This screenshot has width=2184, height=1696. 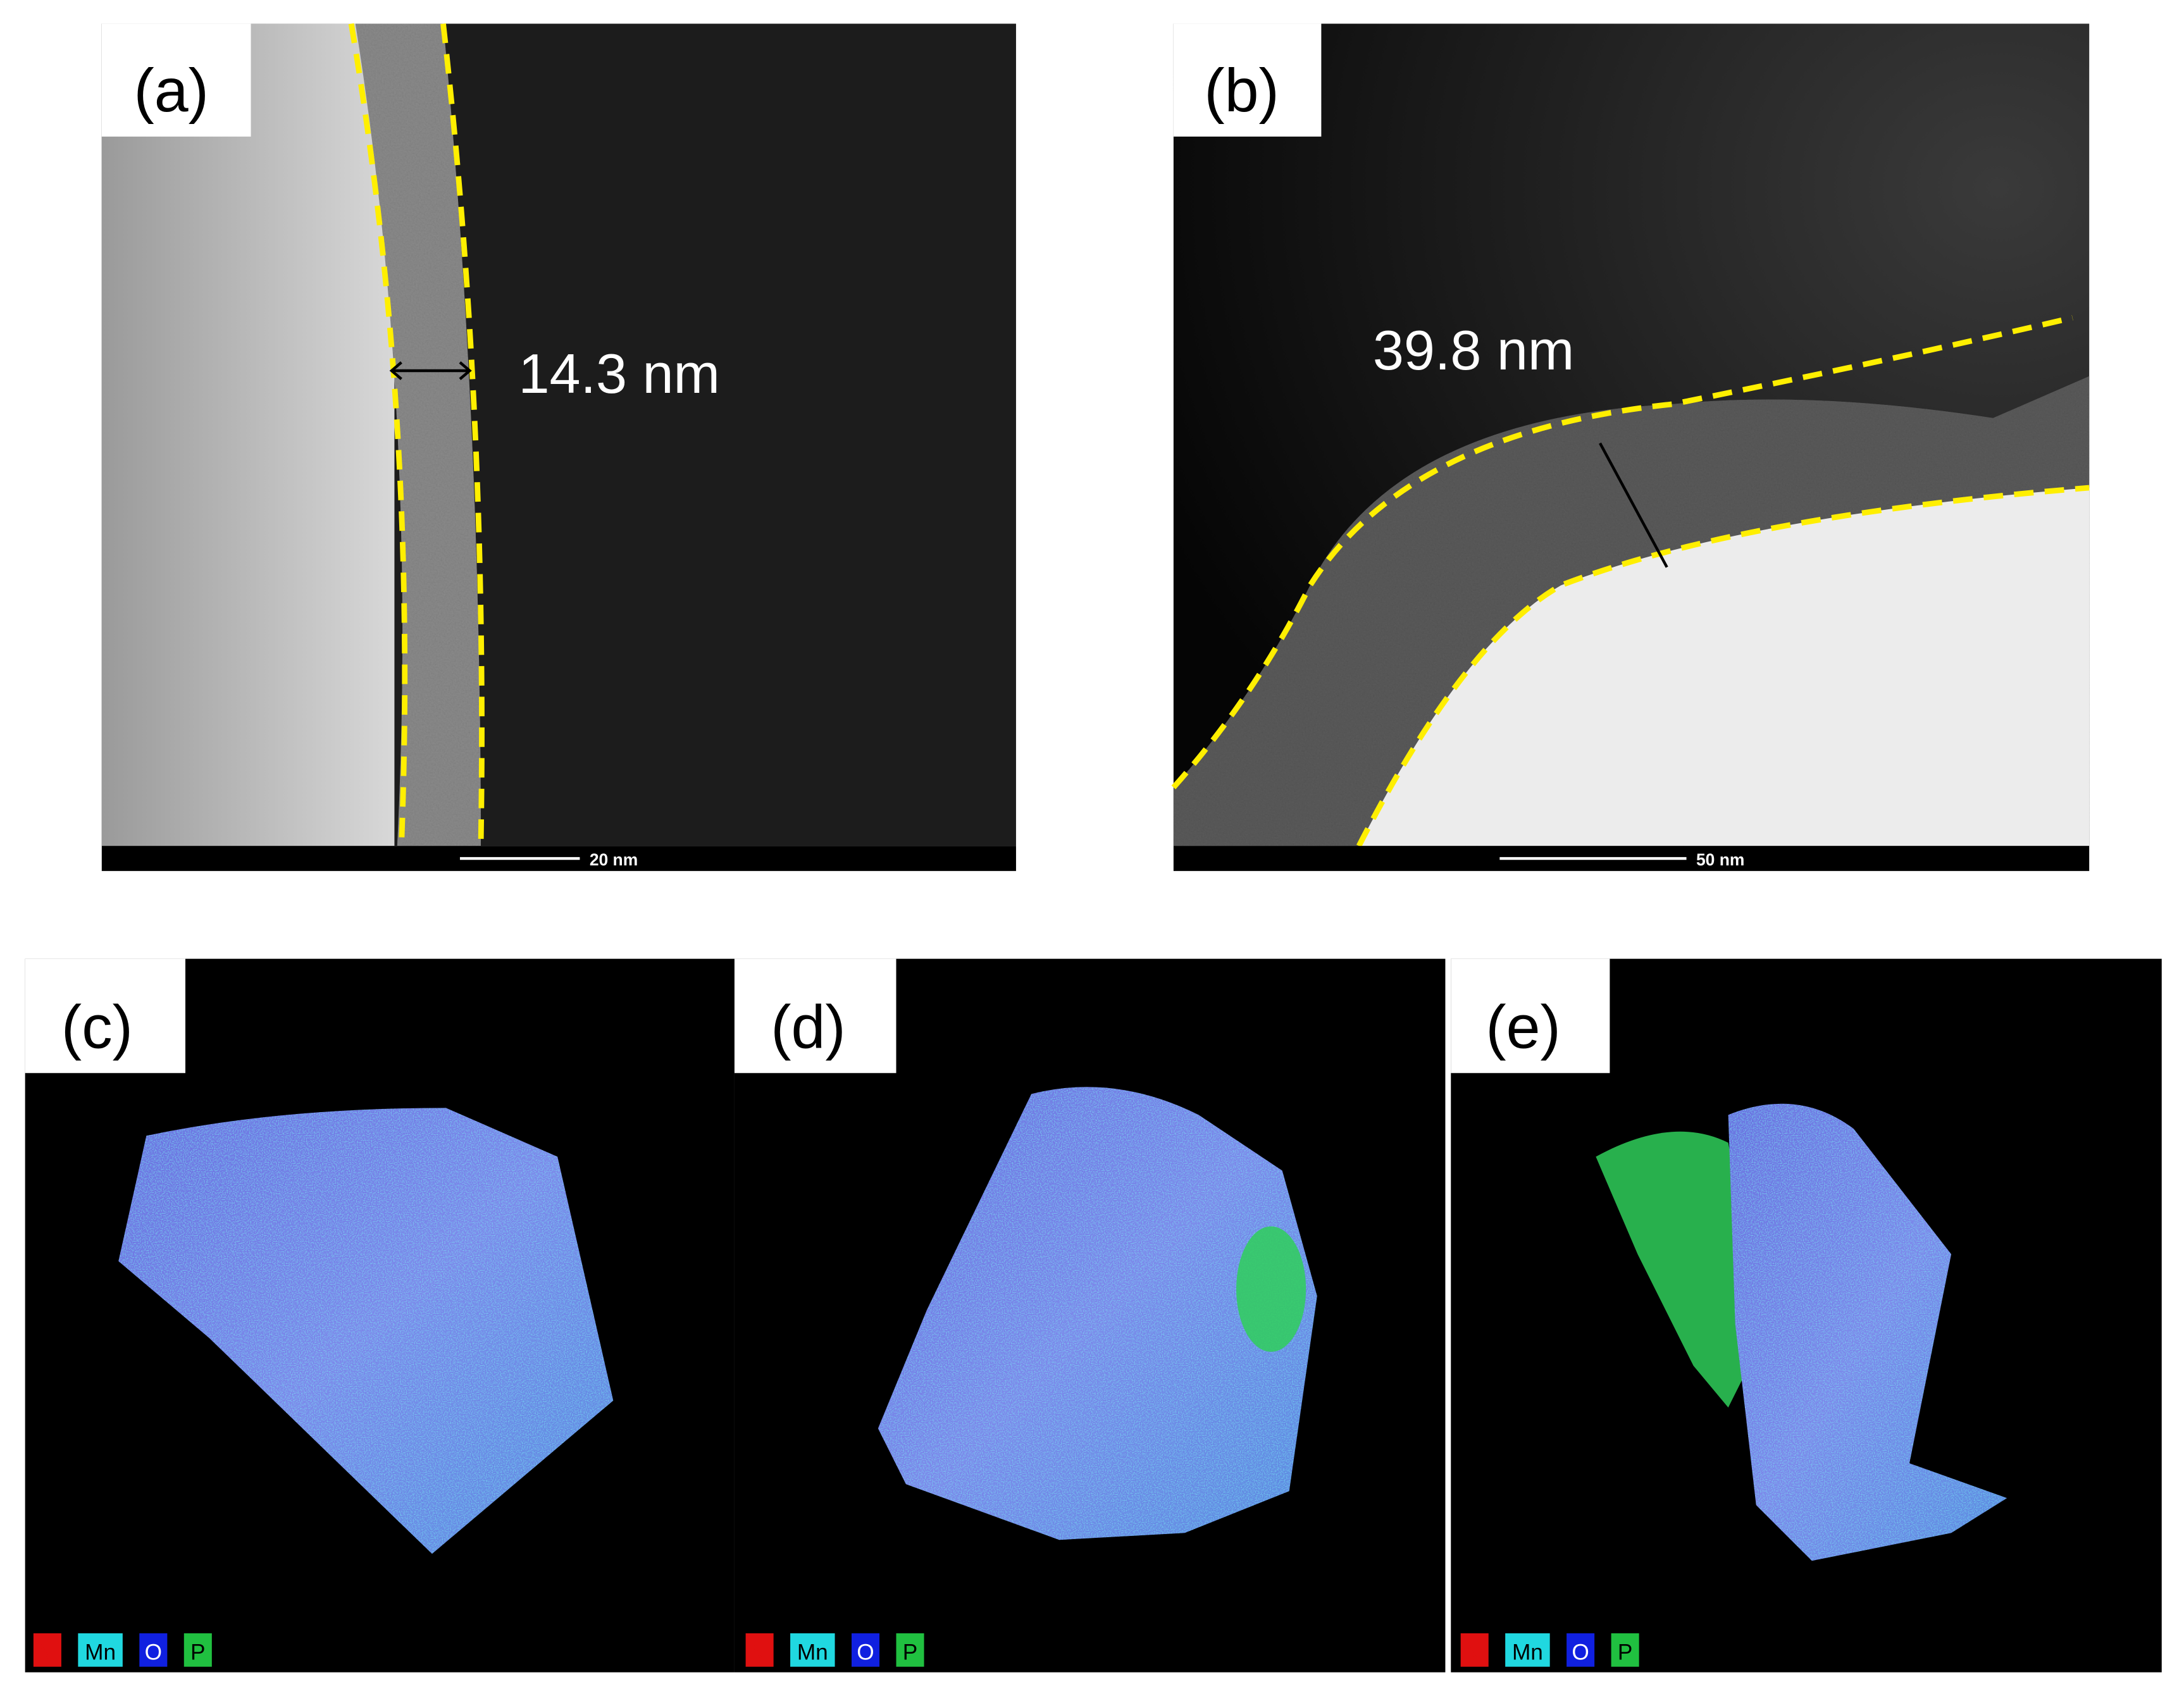 What do you see at coordinates (1473, 350) in the screenshot?
I see `measurement: 39.8 nm` at bounding box center [1473, 350].